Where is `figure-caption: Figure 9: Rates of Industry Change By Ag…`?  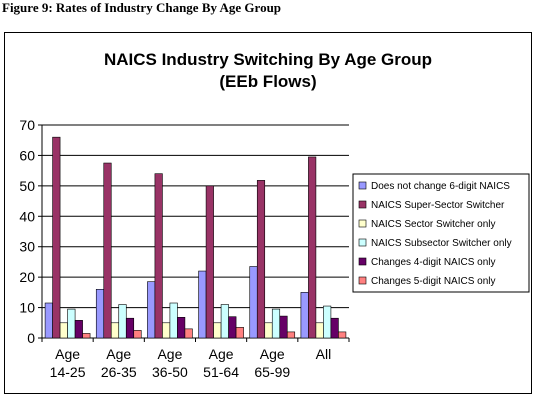
figure-caption: Figure 9: Rates of Industry Change By Ag… is located at coordinates (142, 7).